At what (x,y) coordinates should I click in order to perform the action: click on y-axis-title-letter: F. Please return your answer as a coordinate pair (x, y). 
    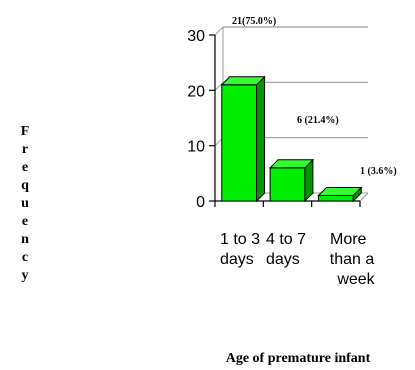
    Looking at the image, I should click on (25, 131).